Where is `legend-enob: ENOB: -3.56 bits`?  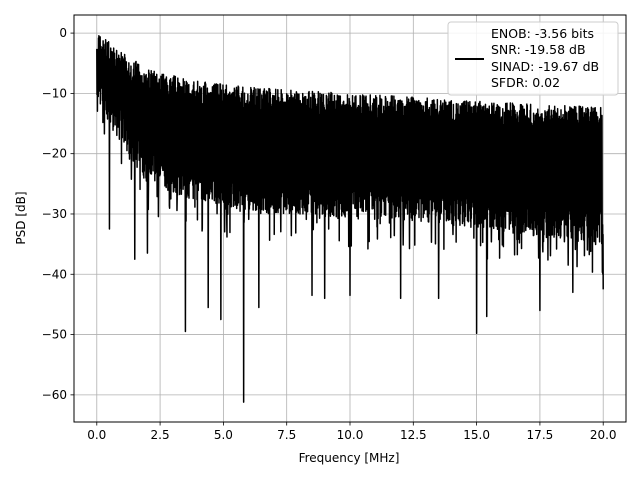 legend-enob: ENOB: -3.56 bits is located at coordinates (542, 33).